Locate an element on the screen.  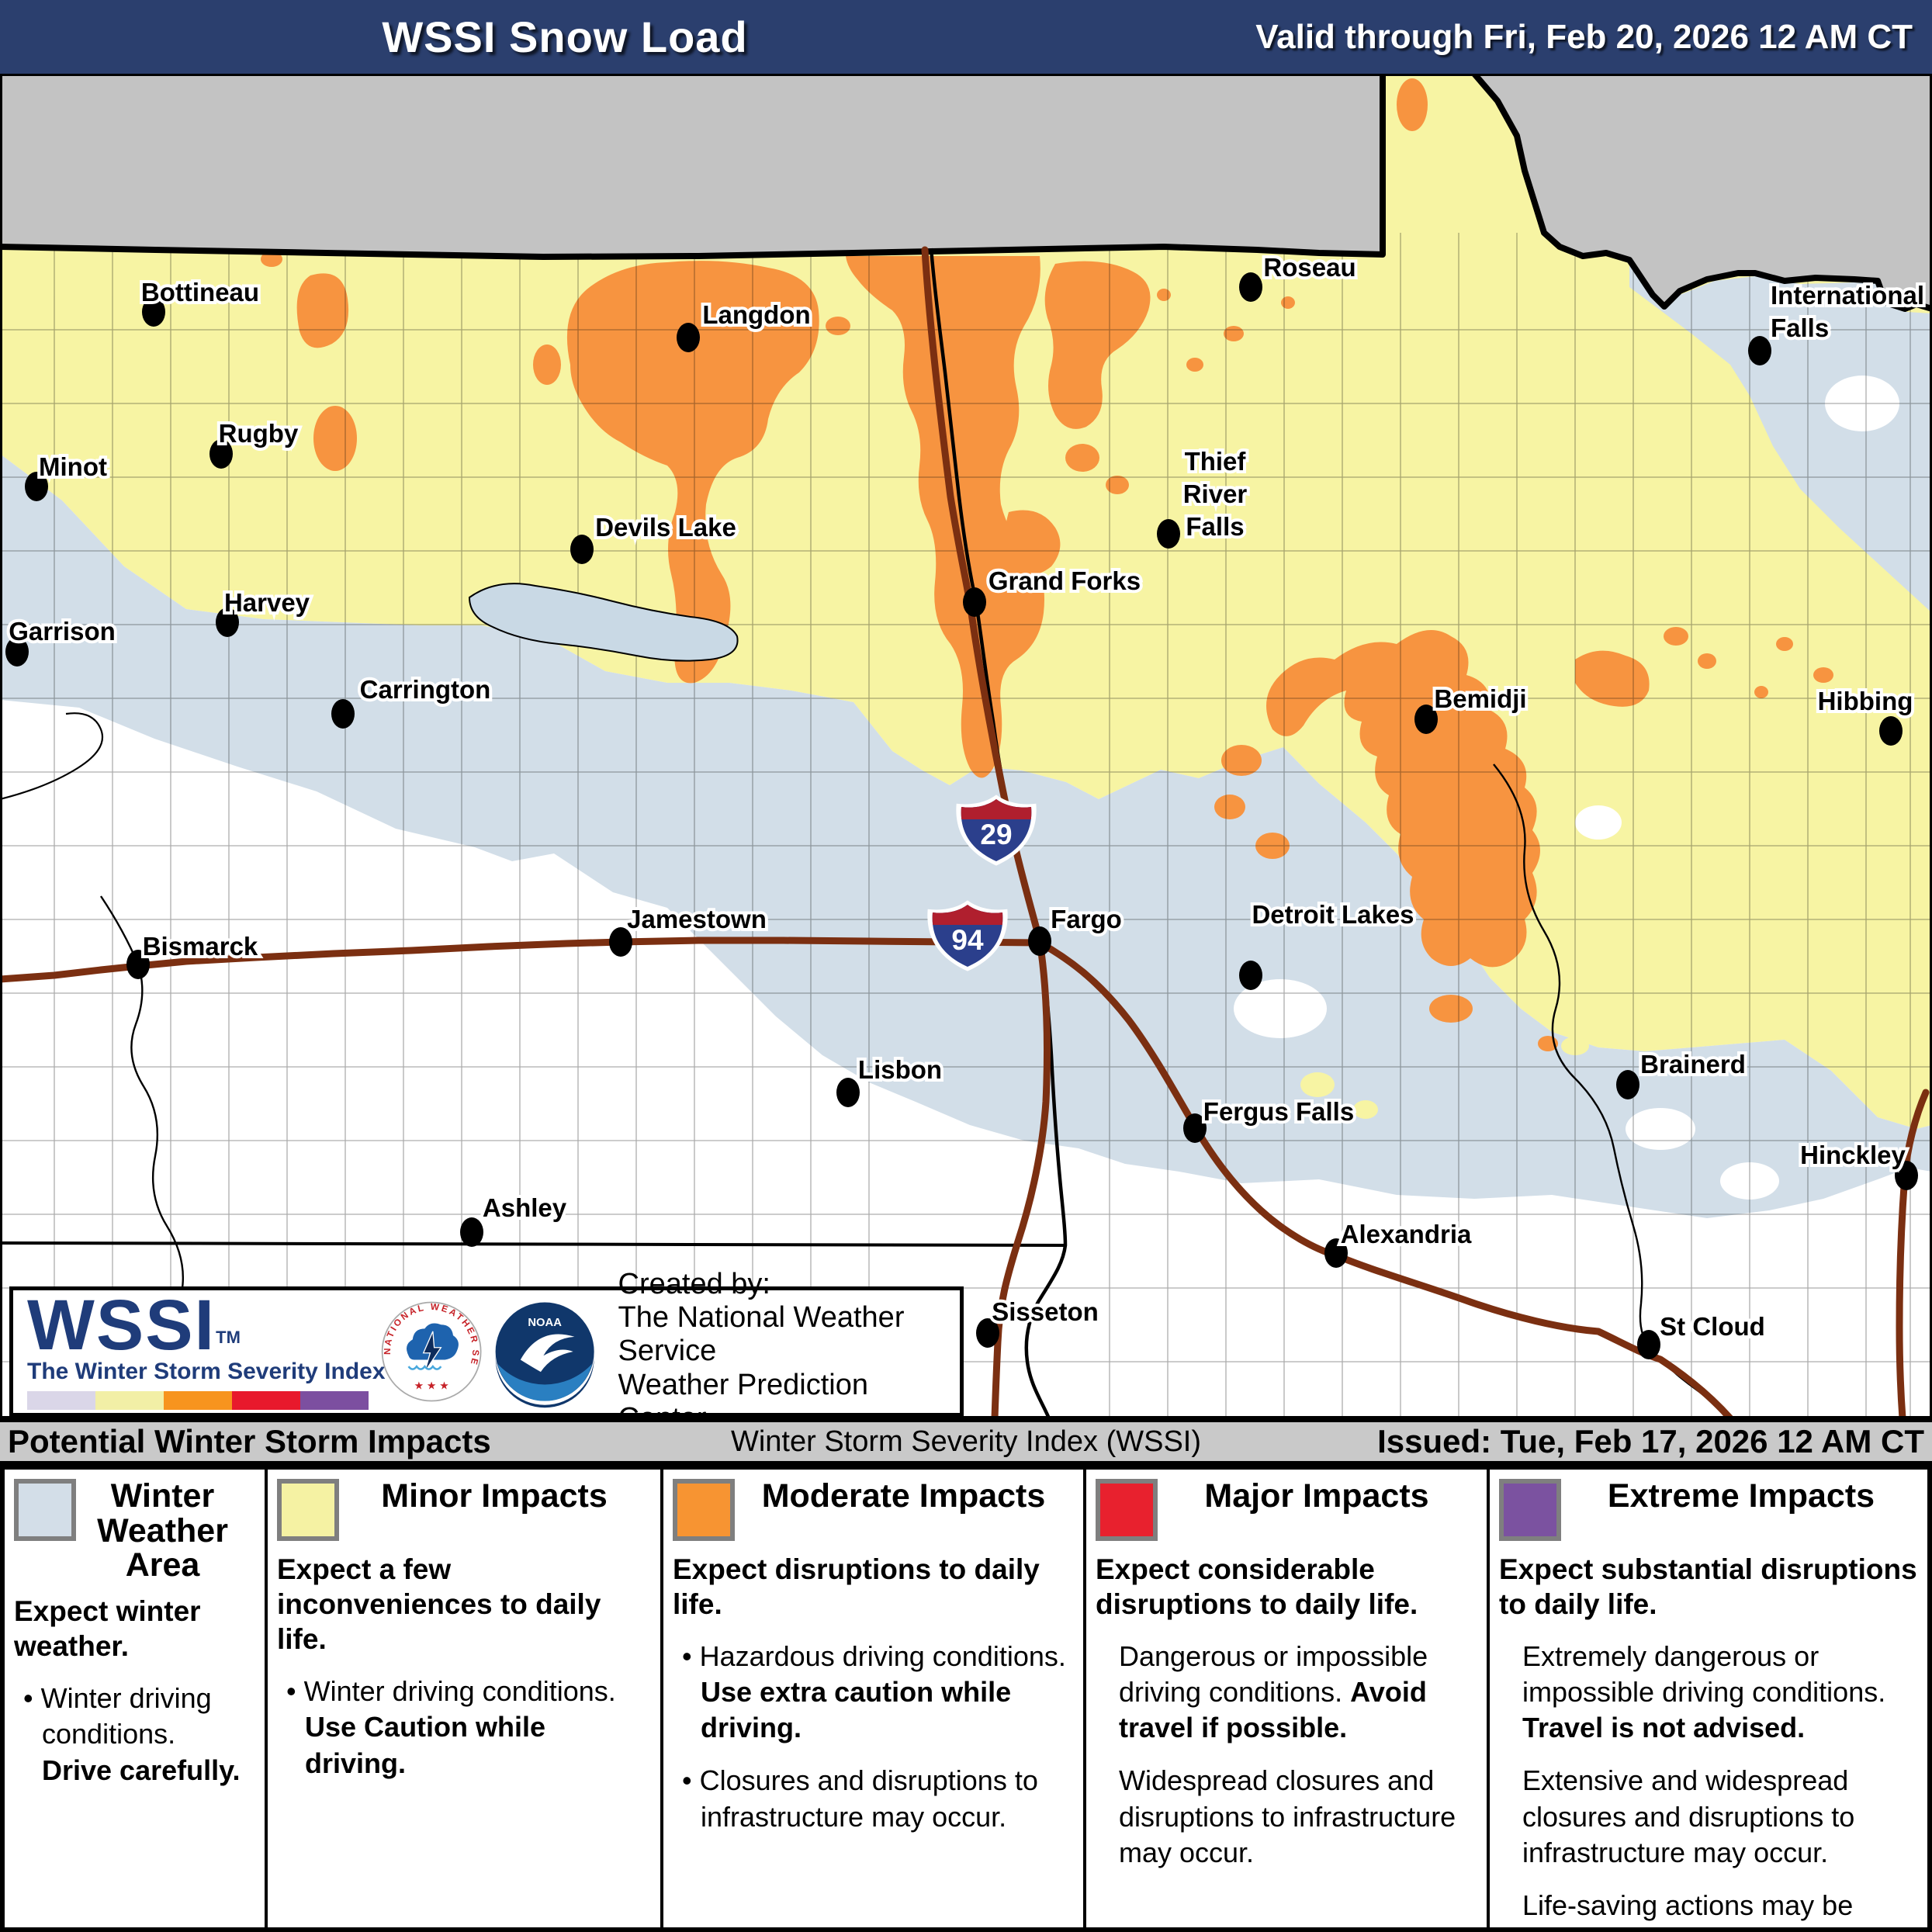
city-st-cloud: St Cloud is located at coordinates (1702, 1334).